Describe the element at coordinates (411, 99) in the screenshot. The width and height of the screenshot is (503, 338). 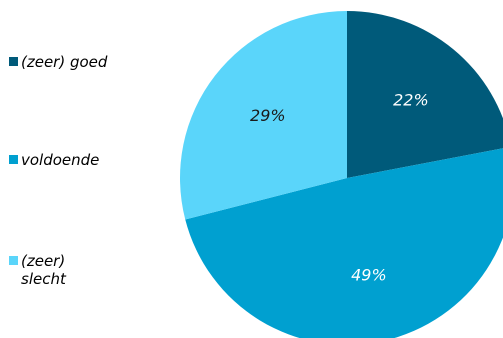
I see `pie-slice-label-0: 22%` at that location.